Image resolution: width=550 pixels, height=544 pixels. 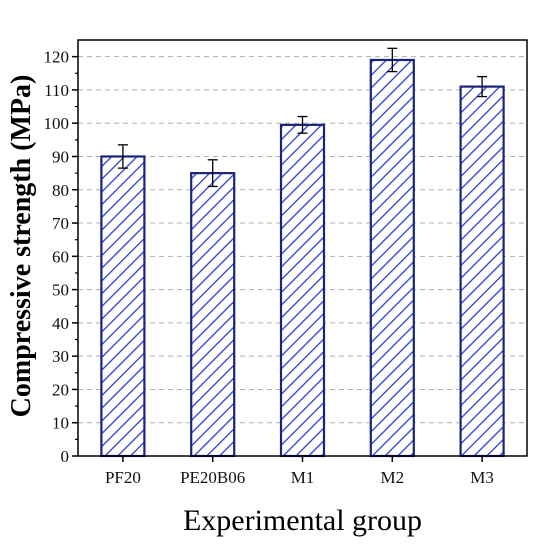 I want to click on x-tick-label: M3, so click(x=482, y=477).